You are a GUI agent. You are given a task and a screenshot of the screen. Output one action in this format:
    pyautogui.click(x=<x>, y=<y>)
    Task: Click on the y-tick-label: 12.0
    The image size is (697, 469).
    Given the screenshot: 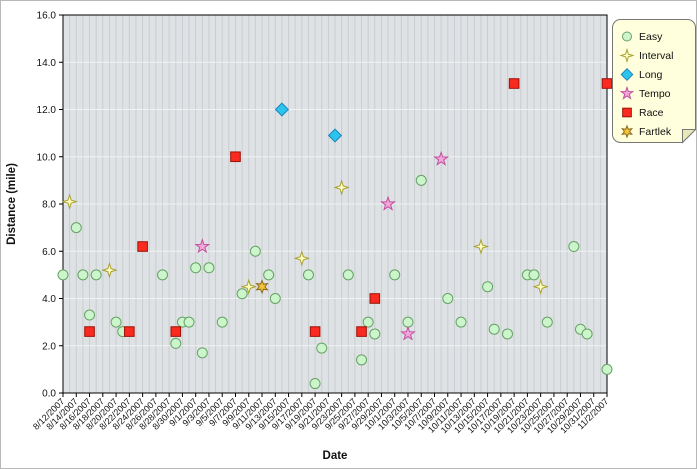 What is the action you would take?
    pyautogui.click(x=47, y=110)
    